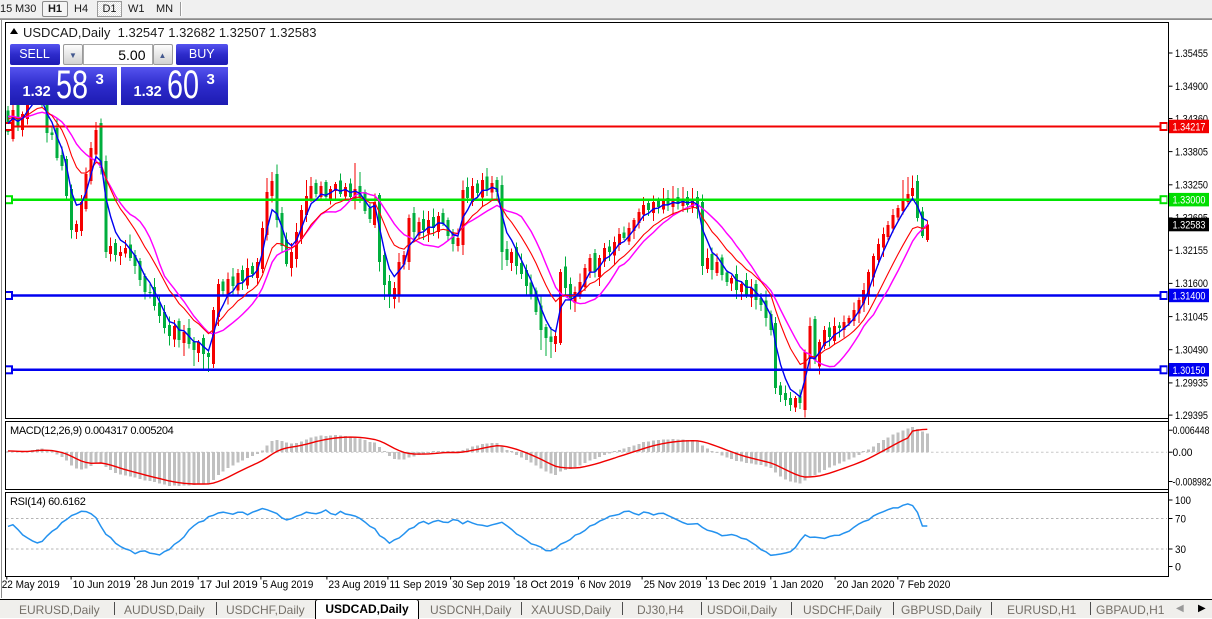 The width and height of the screenshot is (1212, 619). I want to click on svg-text: 23 Aug 2019, so click(357, 585).